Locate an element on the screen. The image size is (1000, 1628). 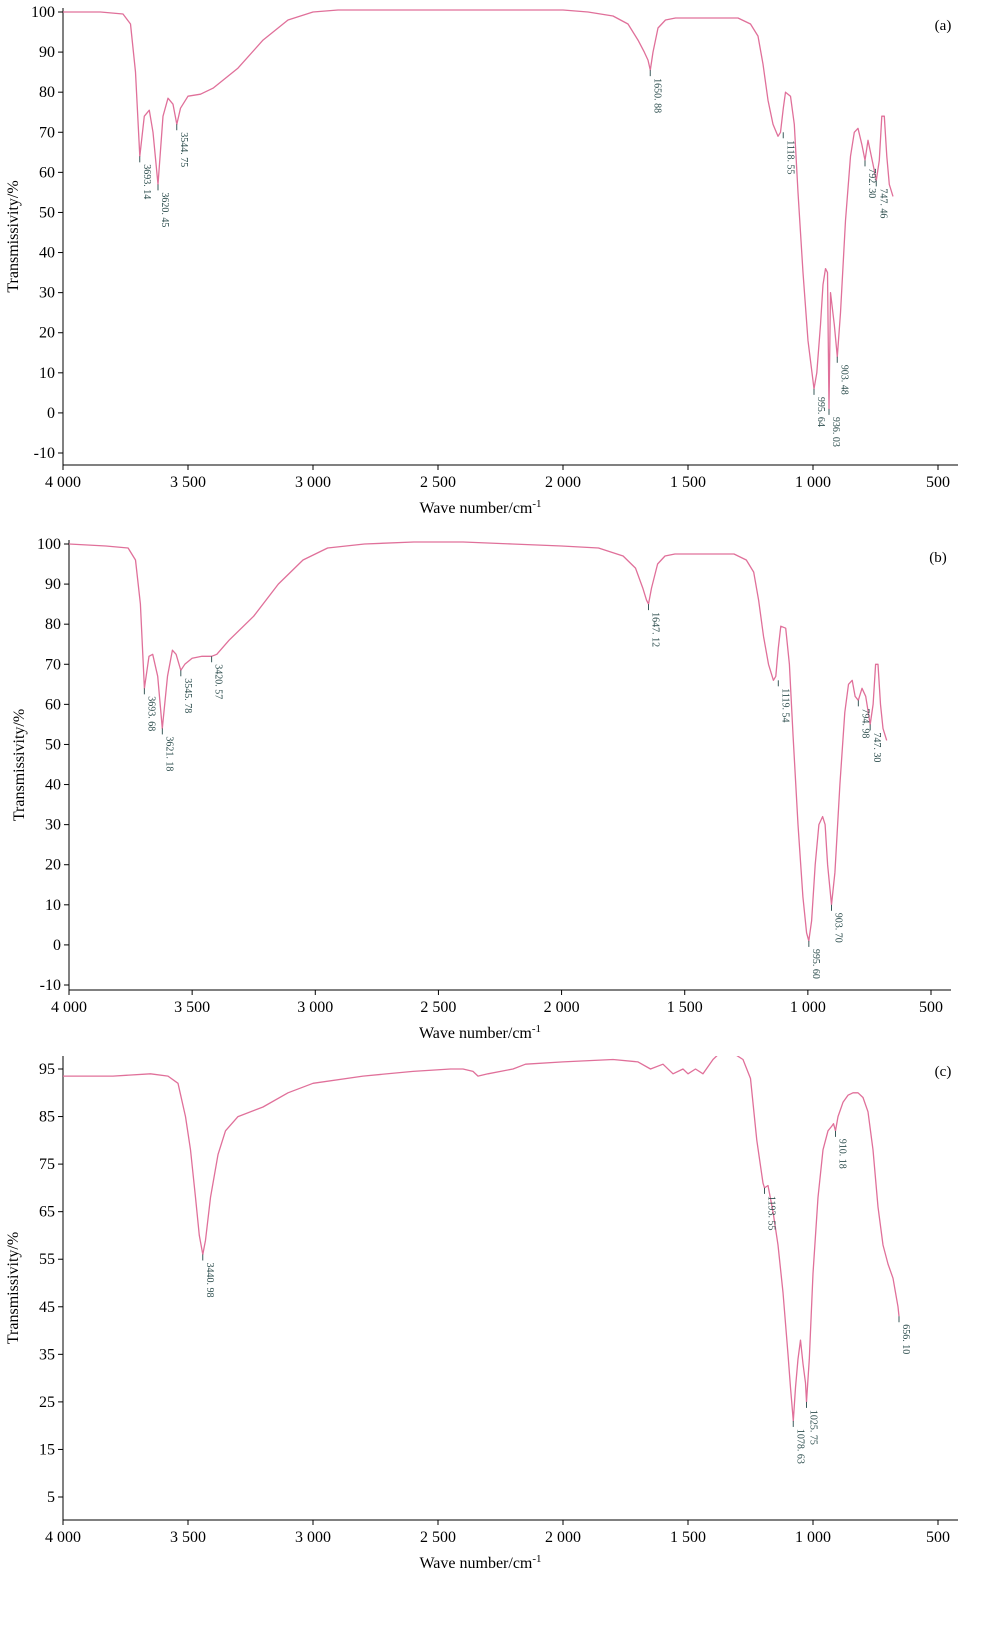
peak-label: 936. 03 is located at coordinates (835, 432).